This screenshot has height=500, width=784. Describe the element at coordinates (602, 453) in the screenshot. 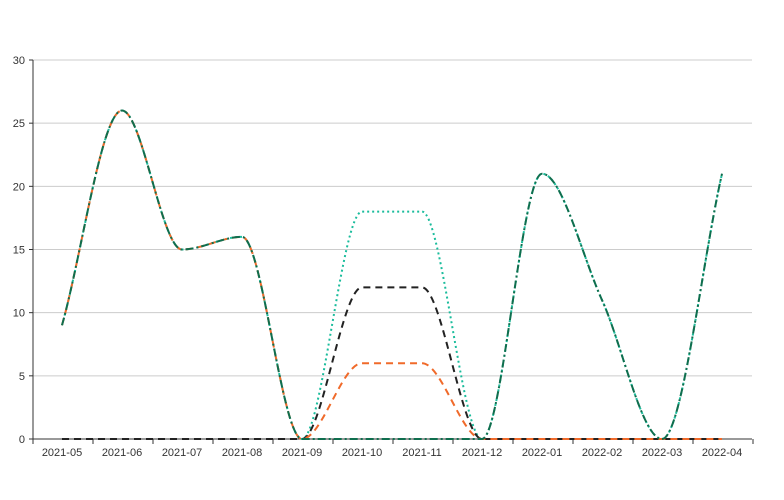

I see `x-tick-label: 2022-02` at that location.